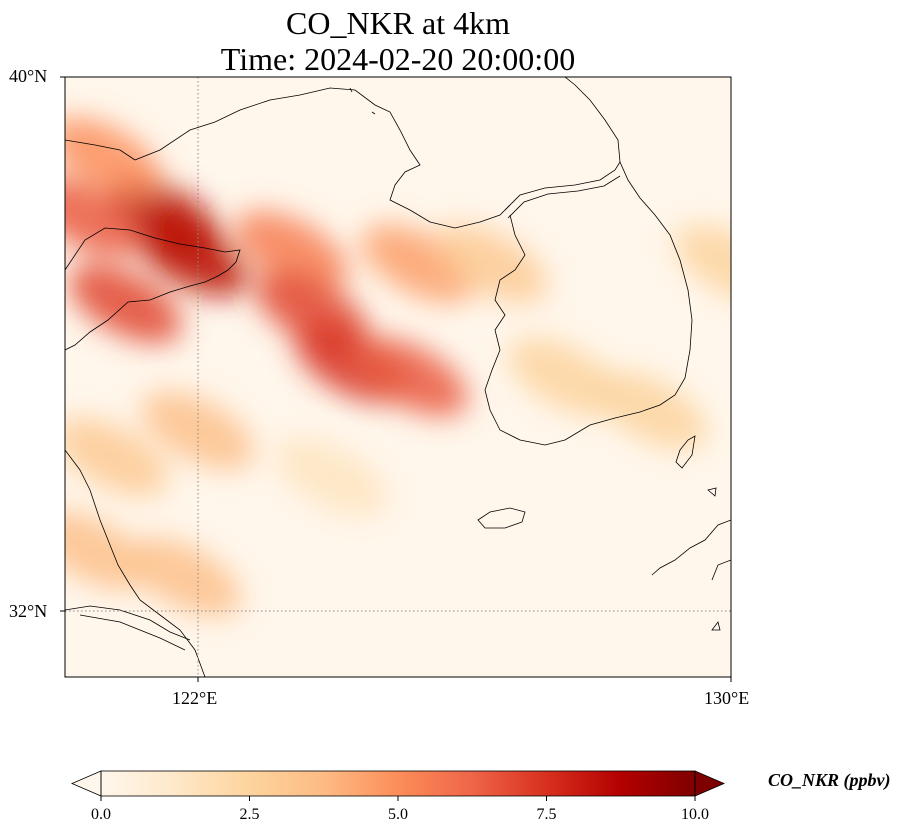 Image resolution: width=920 pixels, height=836 pixels. What do you see at coordinates (28, 611) in the screenshot?
I see `lat-label-32n: 32°N` at bounding box center [28, 611].